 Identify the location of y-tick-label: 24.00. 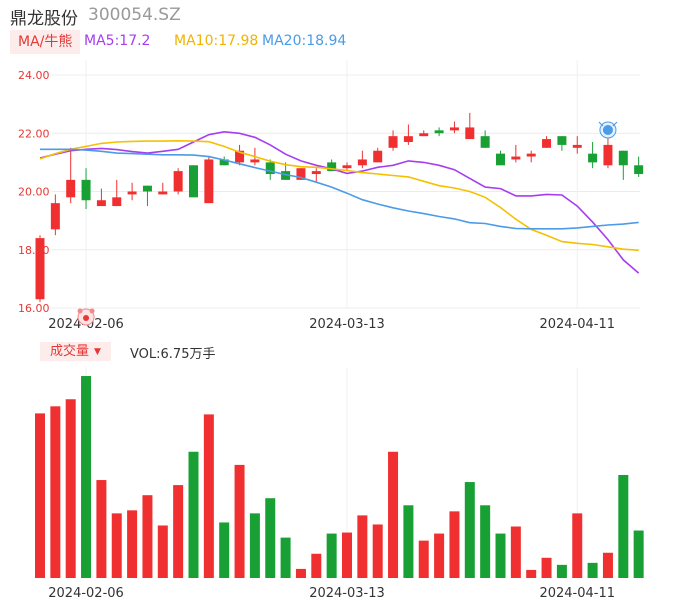
(34, 75).